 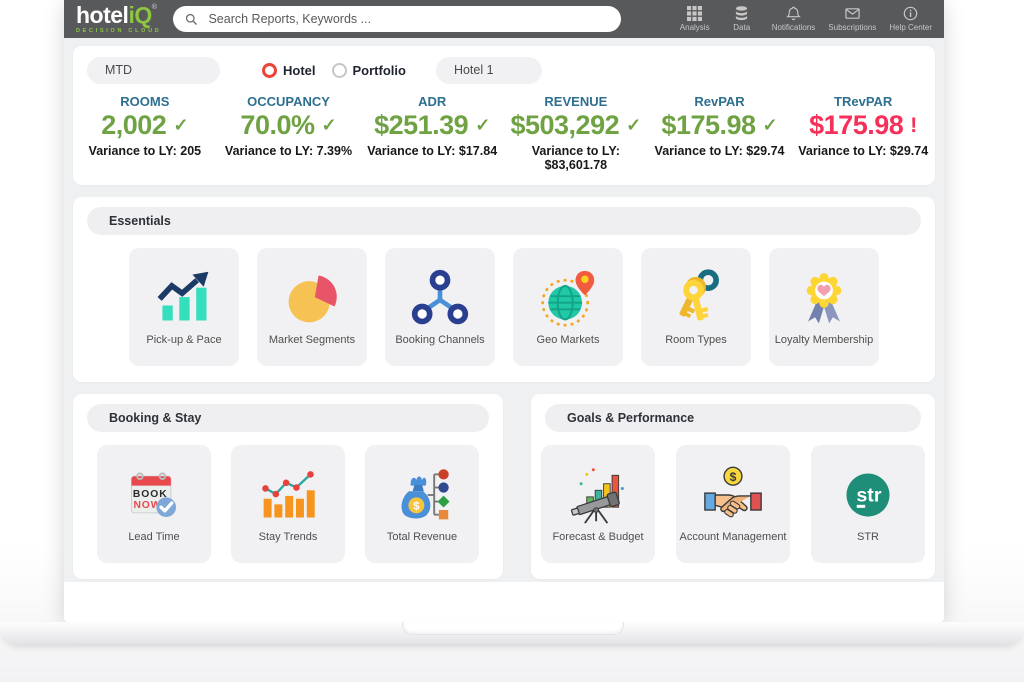 I want to click on tile-label: Lead Time, so click(x=154, y=537).